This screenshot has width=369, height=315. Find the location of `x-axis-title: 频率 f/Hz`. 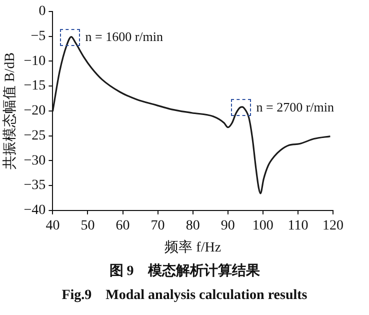

x-axis-title: 频率 f/Hz is located at coordinates (193, 247).